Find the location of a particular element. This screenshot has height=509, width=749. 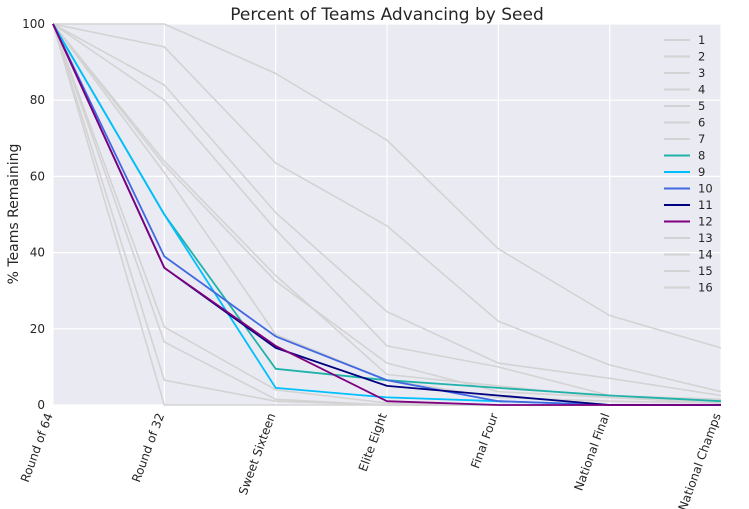

legend-label-seed-8: 8 is located at coordinates (701, 156).